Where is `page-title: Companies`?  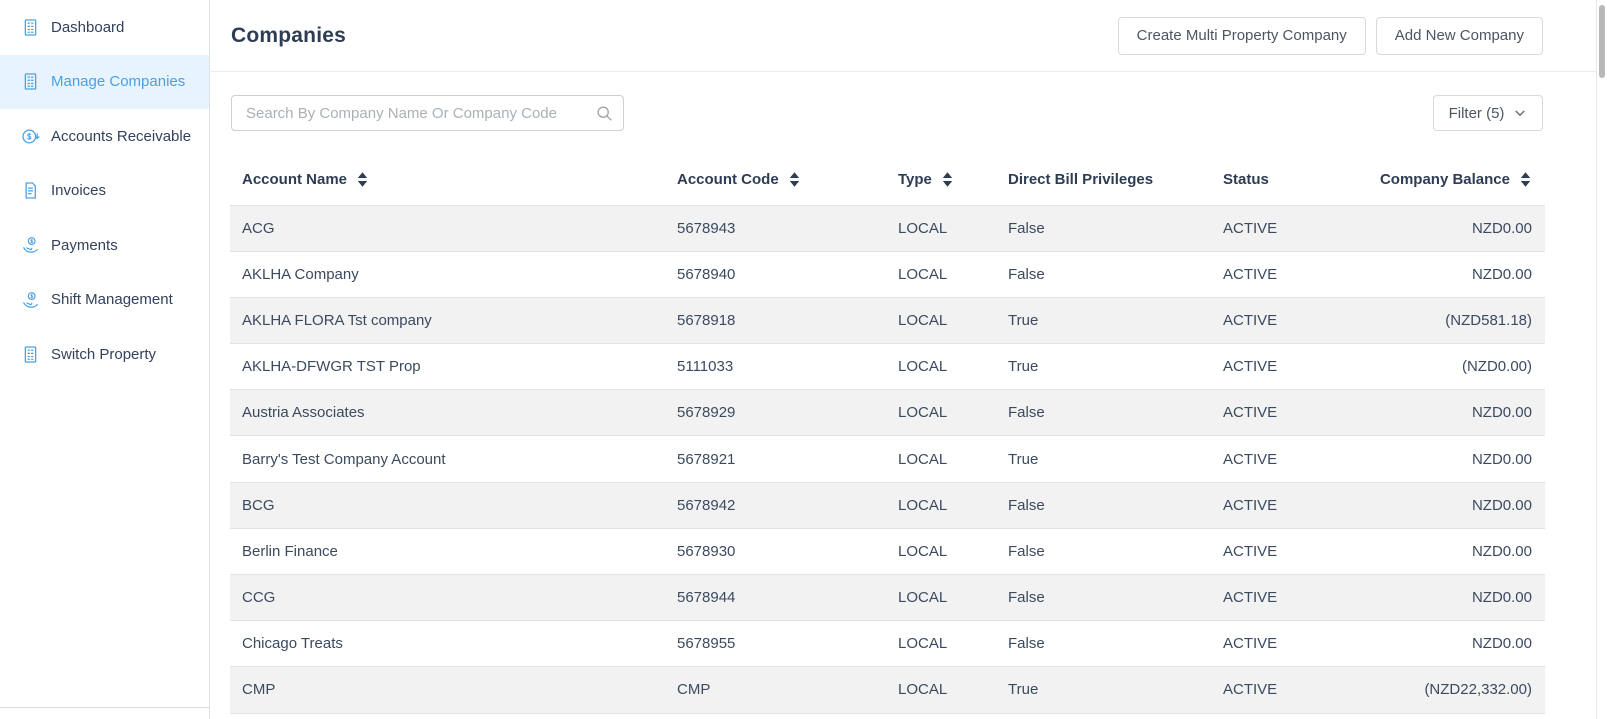 page-title: Companies is located at coordinates (288, 35).